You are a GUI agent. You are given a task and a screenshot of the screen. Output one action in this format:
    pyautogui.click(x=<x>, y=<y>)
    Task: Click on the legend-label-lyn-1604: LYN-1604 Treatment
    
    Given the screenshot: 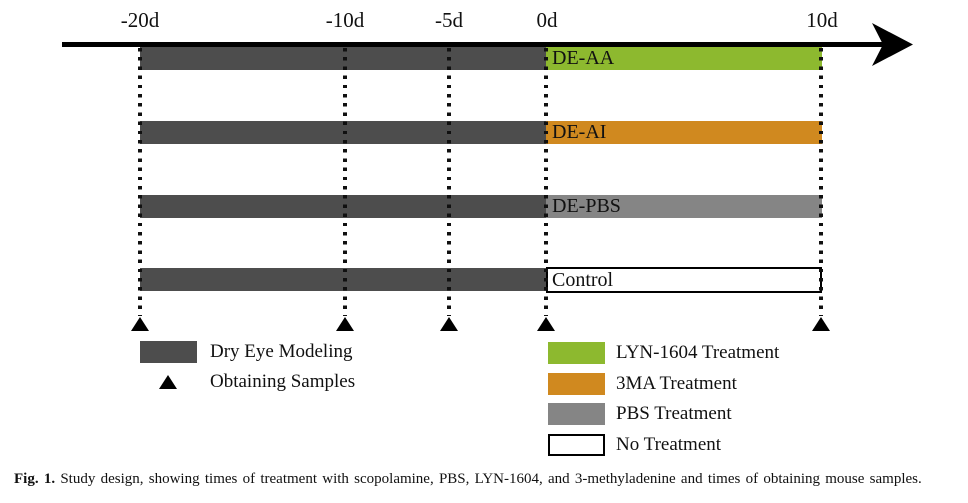 What is the action you would take?
    pyautogui.click(x=698, y=352)
    